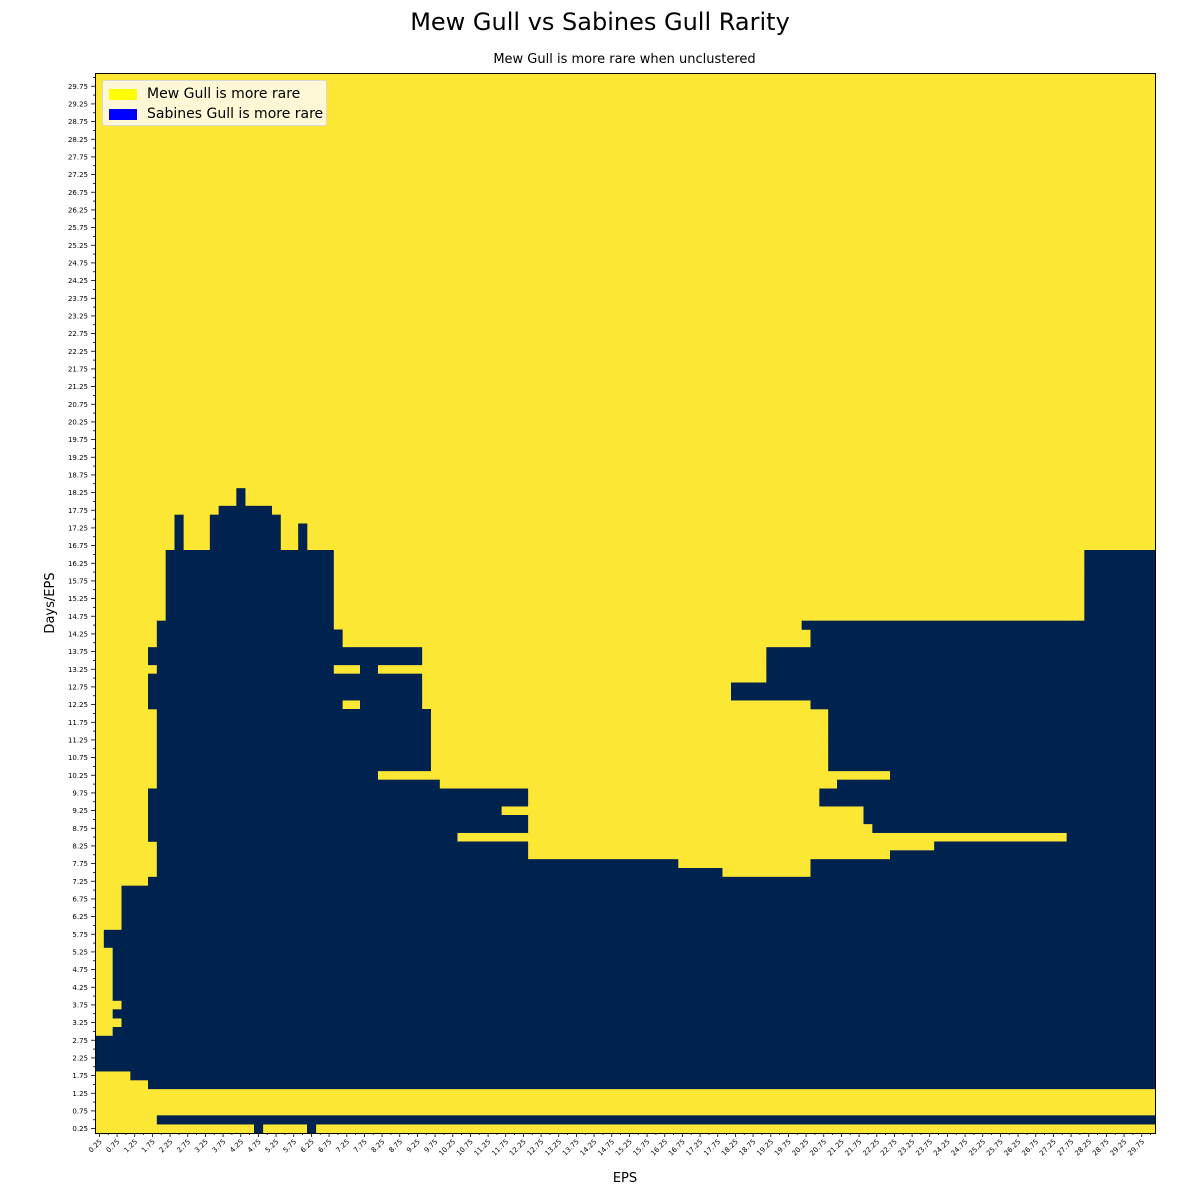  What do you see at coordinates (78, 493) in the screenshot?
I see `y-tick-label: 18.25` at bounding box center [78, 493].